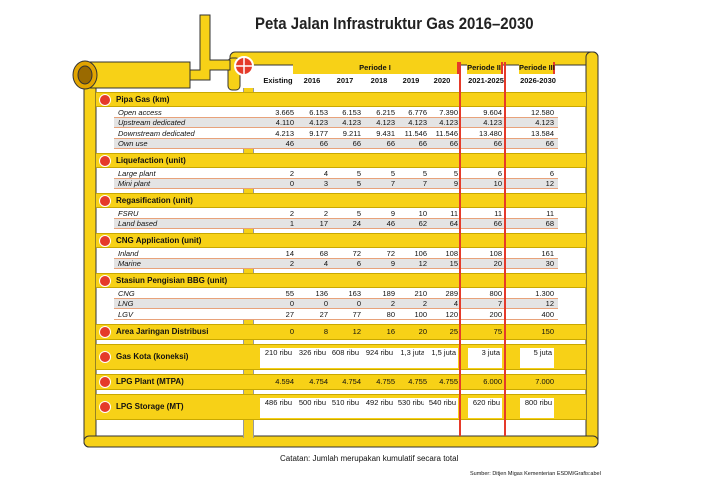 This screenshot has height=480, width=720. What do you see at coordinates (441, 407) in the screenshot?
I see `cell: 540 ribu` at bounding box center [441, 407].